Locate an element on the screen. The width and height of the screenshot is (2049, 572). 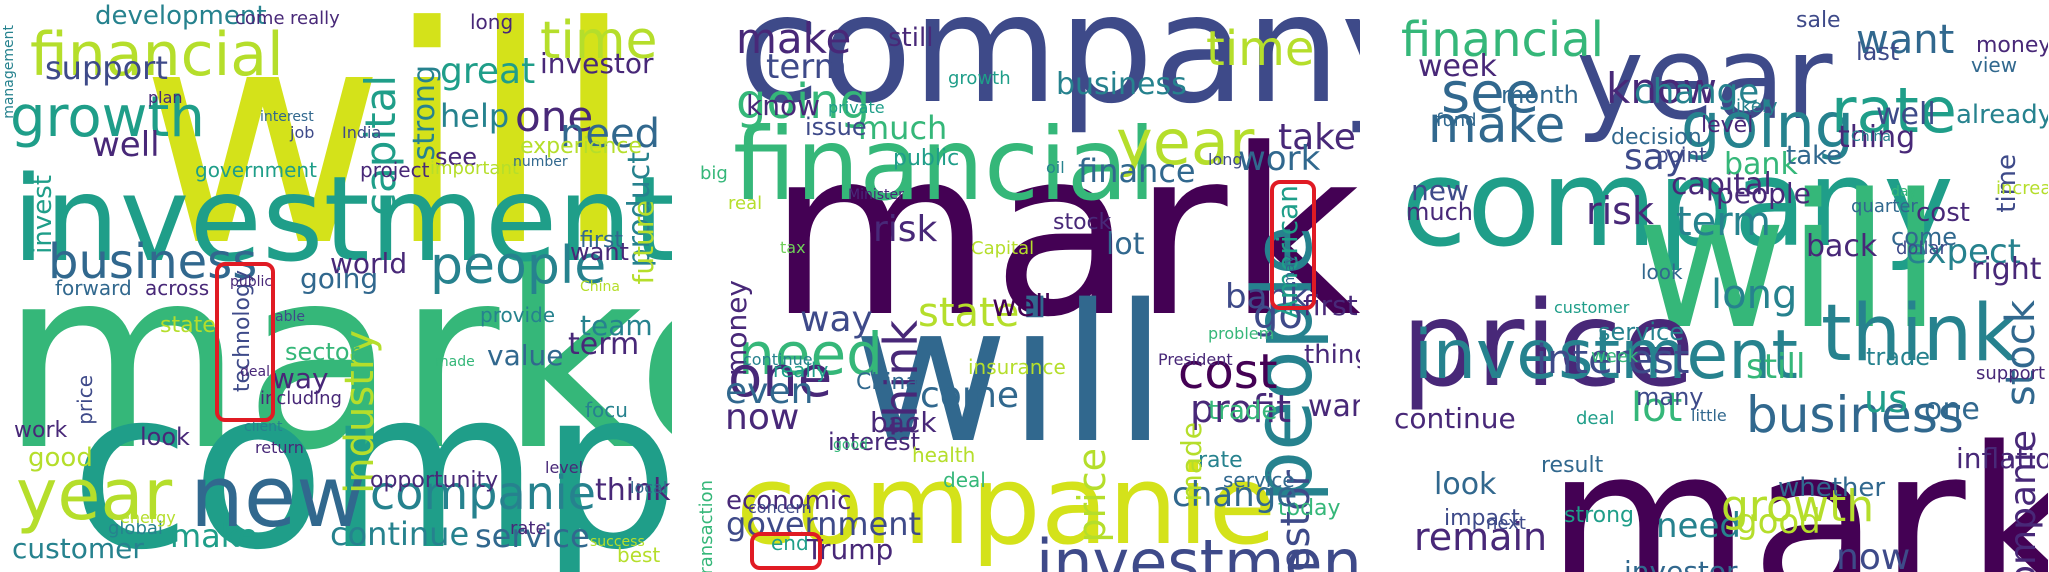
cloud-word: trade is located at coordinates (1243, 411).